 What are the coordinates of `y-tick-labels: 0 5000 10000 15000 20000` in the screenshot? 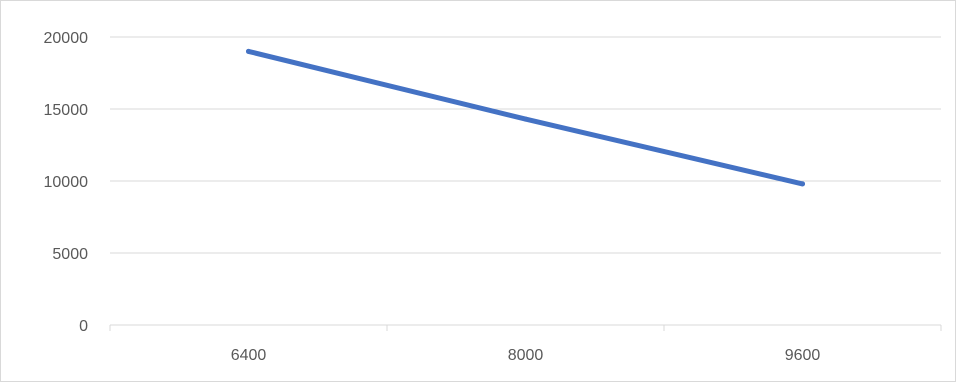 It's located at (66, 182).